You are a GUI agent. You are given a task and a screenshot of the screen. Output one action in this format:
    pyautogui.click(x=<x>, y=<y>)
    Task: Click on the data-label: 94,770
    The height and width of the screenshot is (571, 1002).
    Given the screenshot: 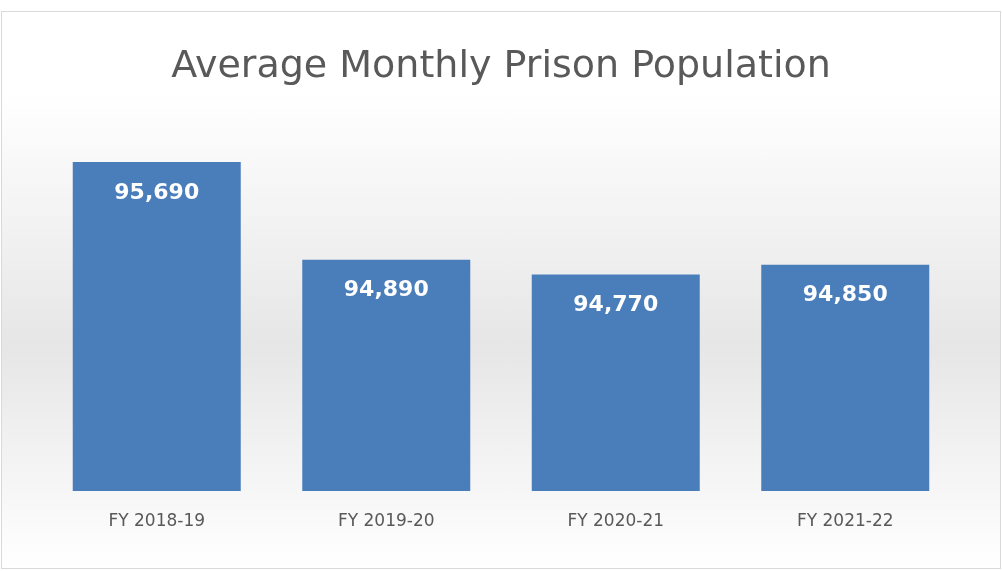 What is the action you would take?
    pyautogui.click(x=616, y=304)
    